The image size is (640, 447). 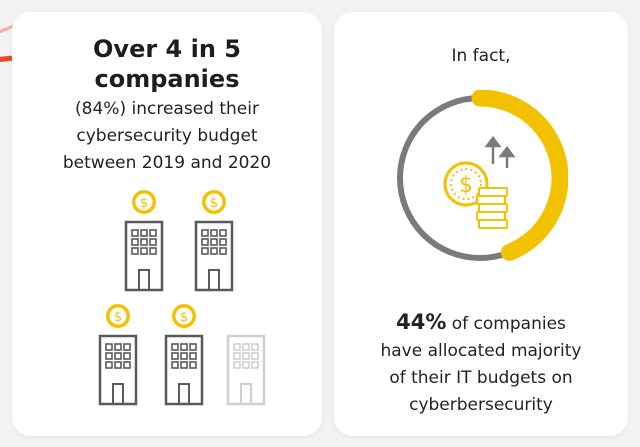 What do you see at coordinates (519, 175) in the screenshot?
I see `donut-fill-arc` at bounding box center [519, 175].